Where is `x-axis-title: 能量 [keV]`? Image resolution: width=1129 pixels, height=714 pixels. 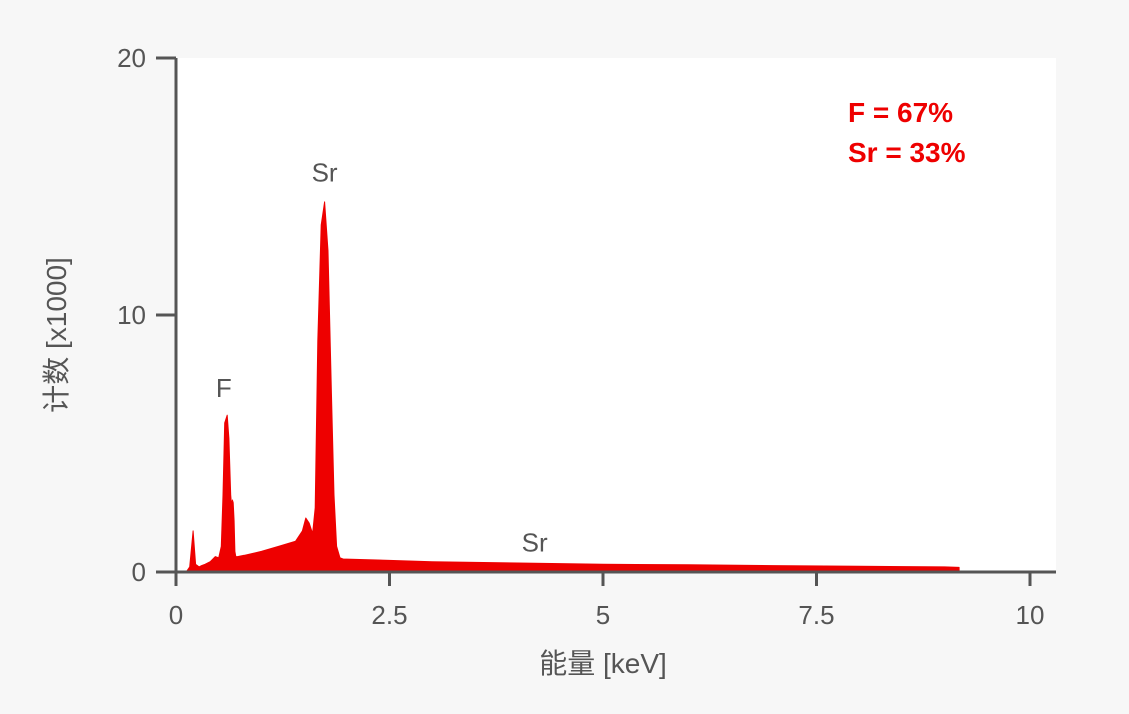
x-axis-title: 能量 [keV] is located at coordinates (603, 663).